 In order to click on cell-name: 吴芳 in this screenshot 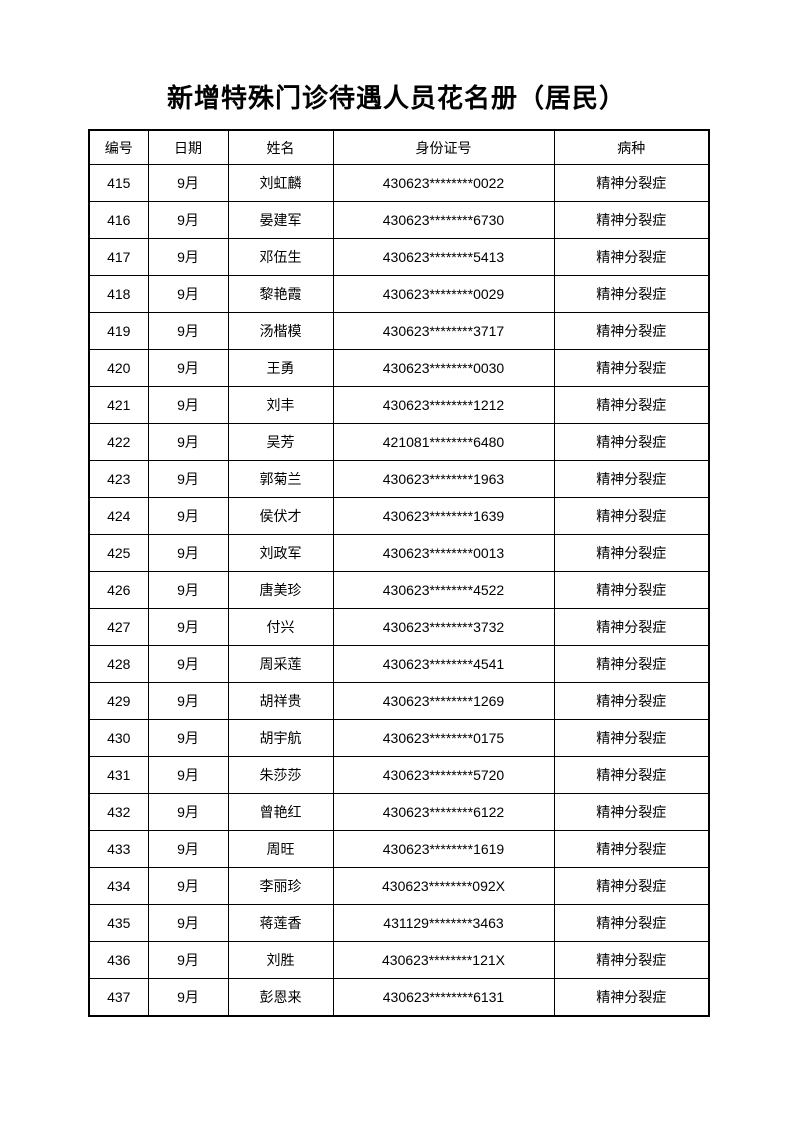, I will do `click(280, 442)`.